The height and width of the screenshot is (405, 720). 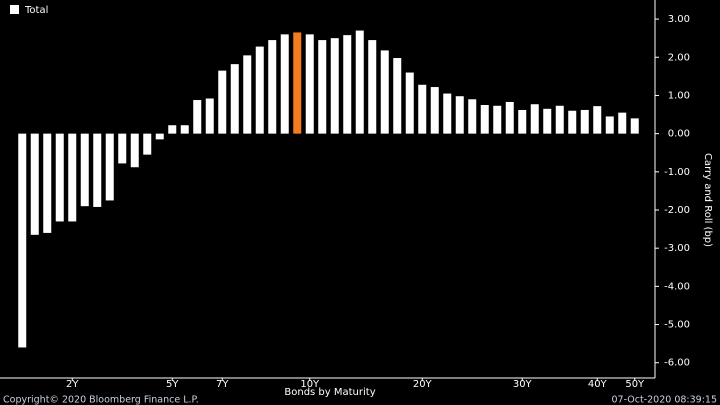 What do you see at coordinates (101, 400) in the screenshot?
I see `copyright: Copyright© 2020 Bloomberg Finance L.P.` at bounding box center [101, 400].